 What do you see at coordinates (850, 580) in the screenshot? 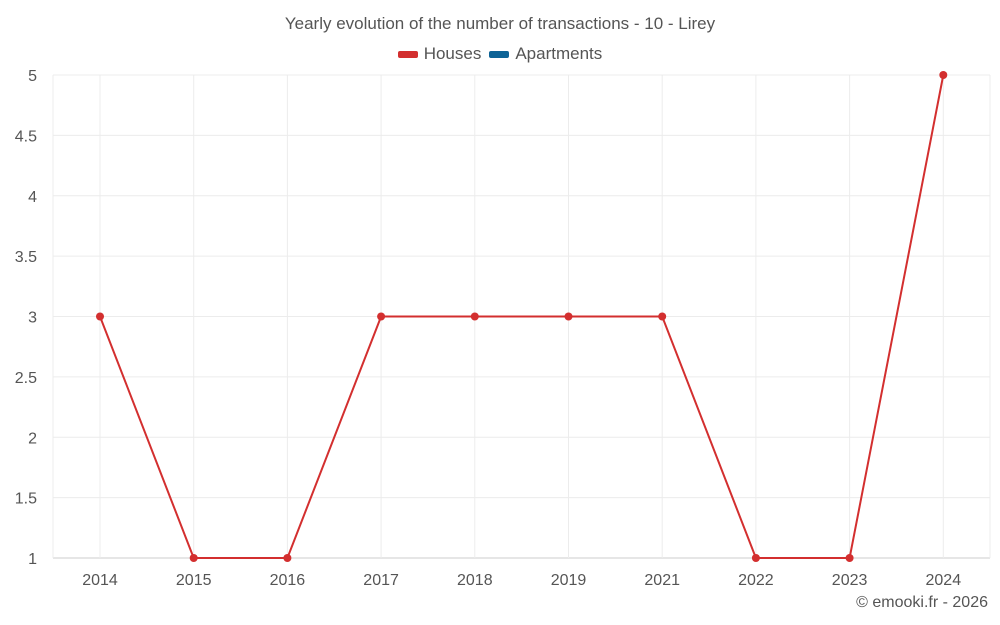
I see `x-tick-label: 2023` at bounding box center [850, 580].